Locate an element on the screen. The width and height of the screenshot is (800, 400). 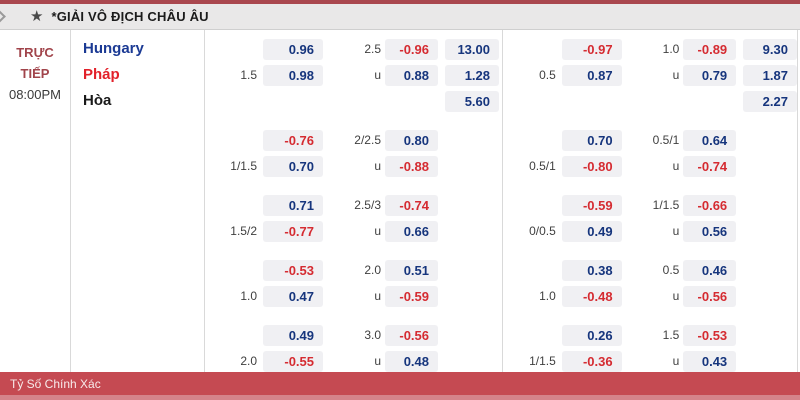
one-x-two-odds-button: 1.87 is located at coordinates (770, 75).